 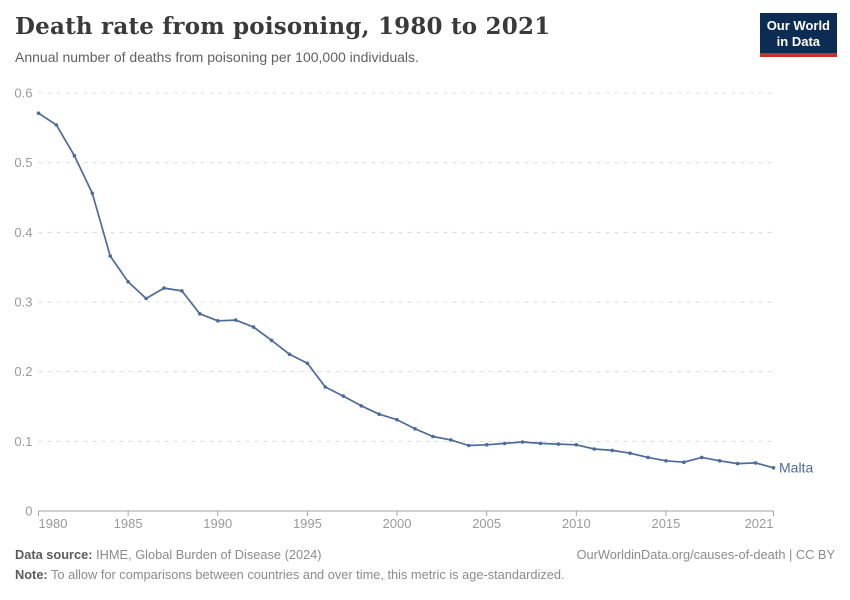 I want to click on y-tick-label: 0, so click(x=28, y=511).